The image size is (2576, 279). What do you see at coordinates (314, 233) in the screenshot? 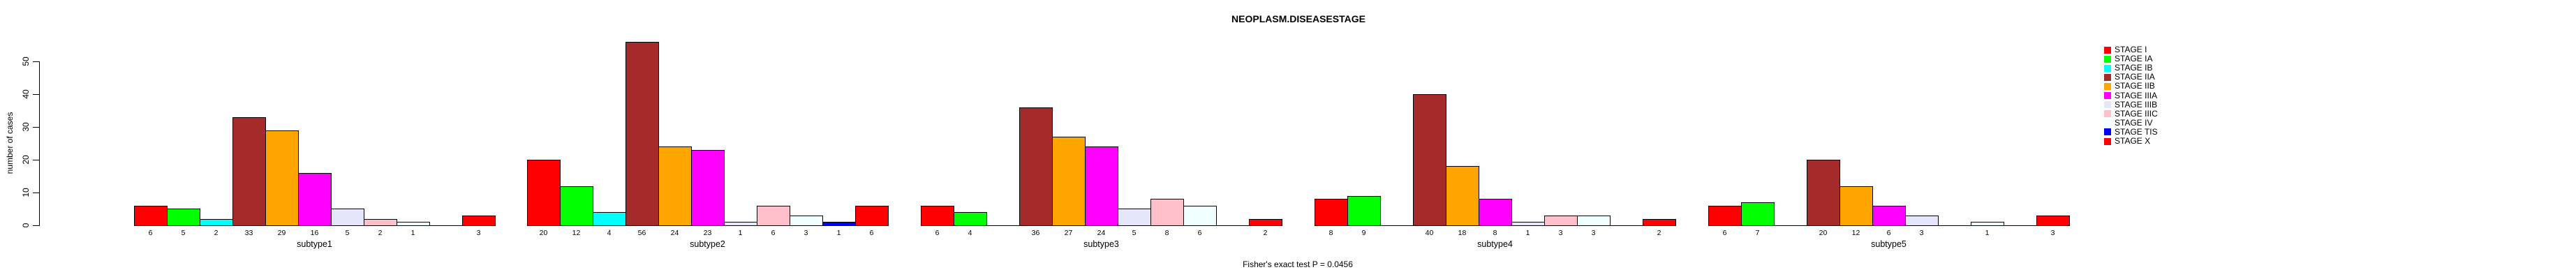
I see `bar-value-label: 16` at bounding box center [314, 233].